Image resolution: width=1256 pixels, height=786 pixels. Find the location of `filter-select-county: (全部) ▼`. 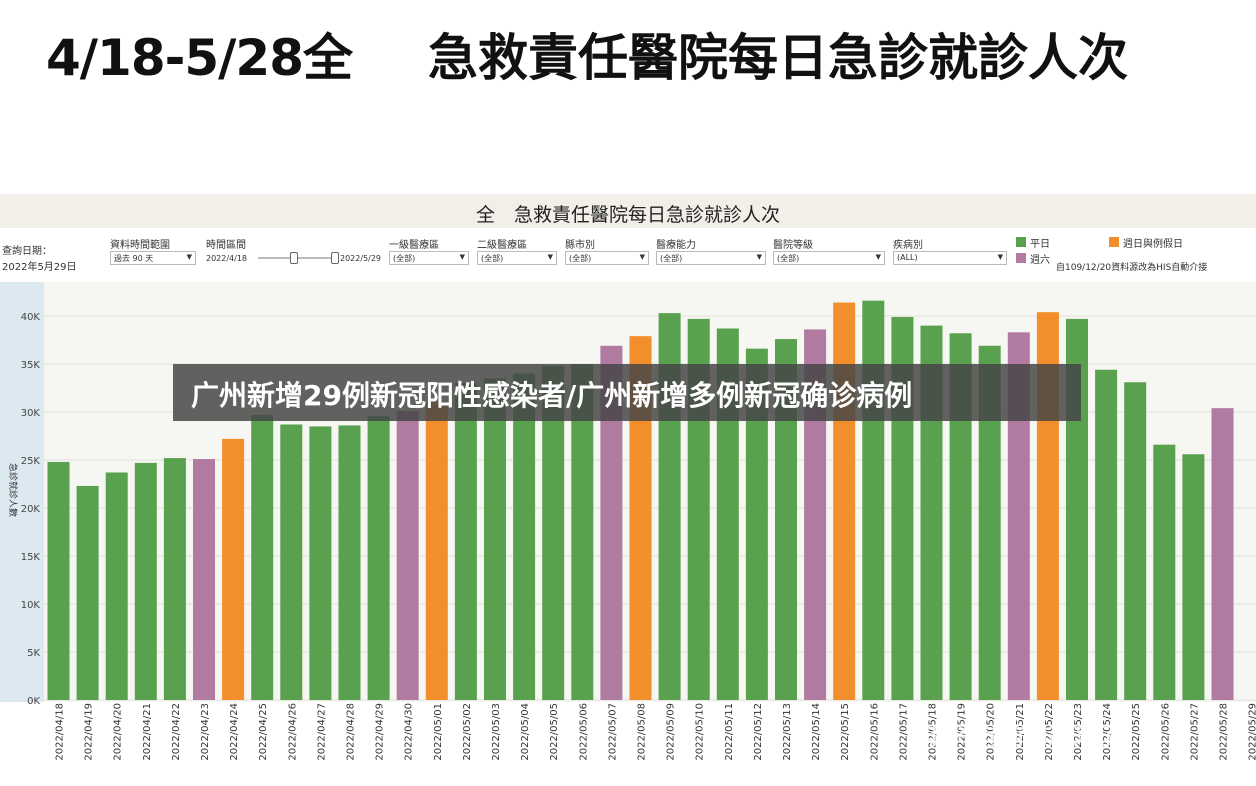

filter-select-county: (全部) ▼ is located at coordinates (607, 258).